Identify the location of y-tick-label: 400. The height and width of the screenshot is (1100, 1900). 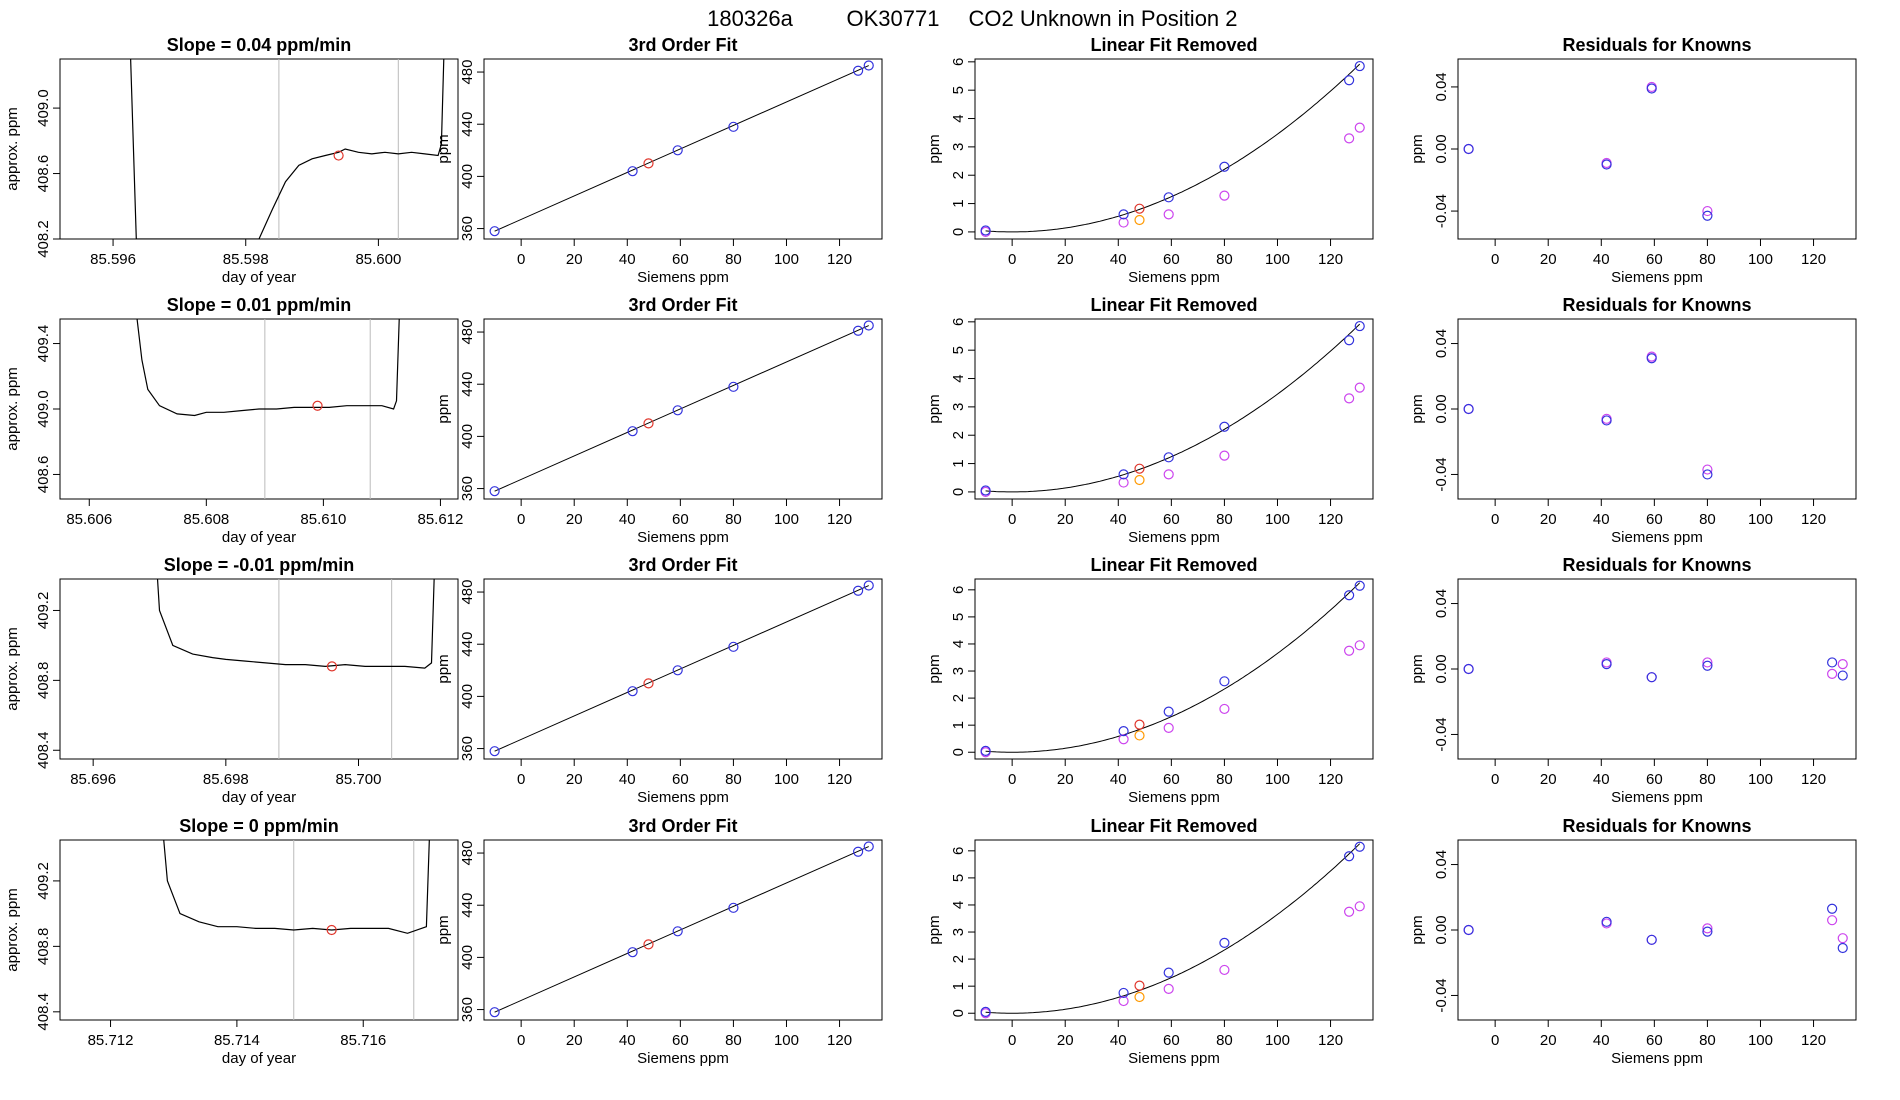
(467, 957).